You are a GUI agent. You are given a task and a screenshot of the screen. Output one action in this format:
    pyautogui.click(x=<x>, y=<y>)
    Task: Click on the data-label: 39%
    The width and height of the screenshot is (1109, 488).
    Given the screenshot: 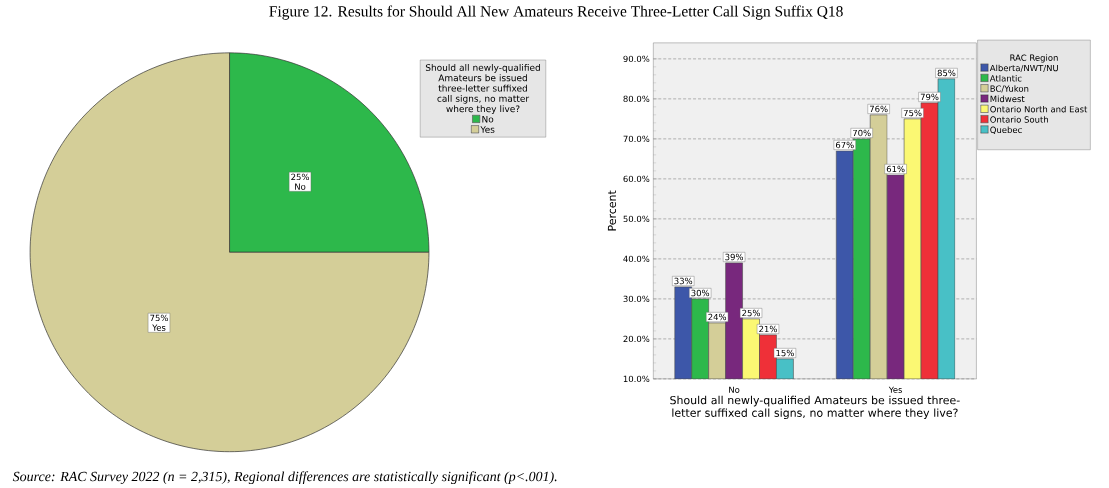 What is the action you would take?
    pyautogui.click(x=734, y=257)
    